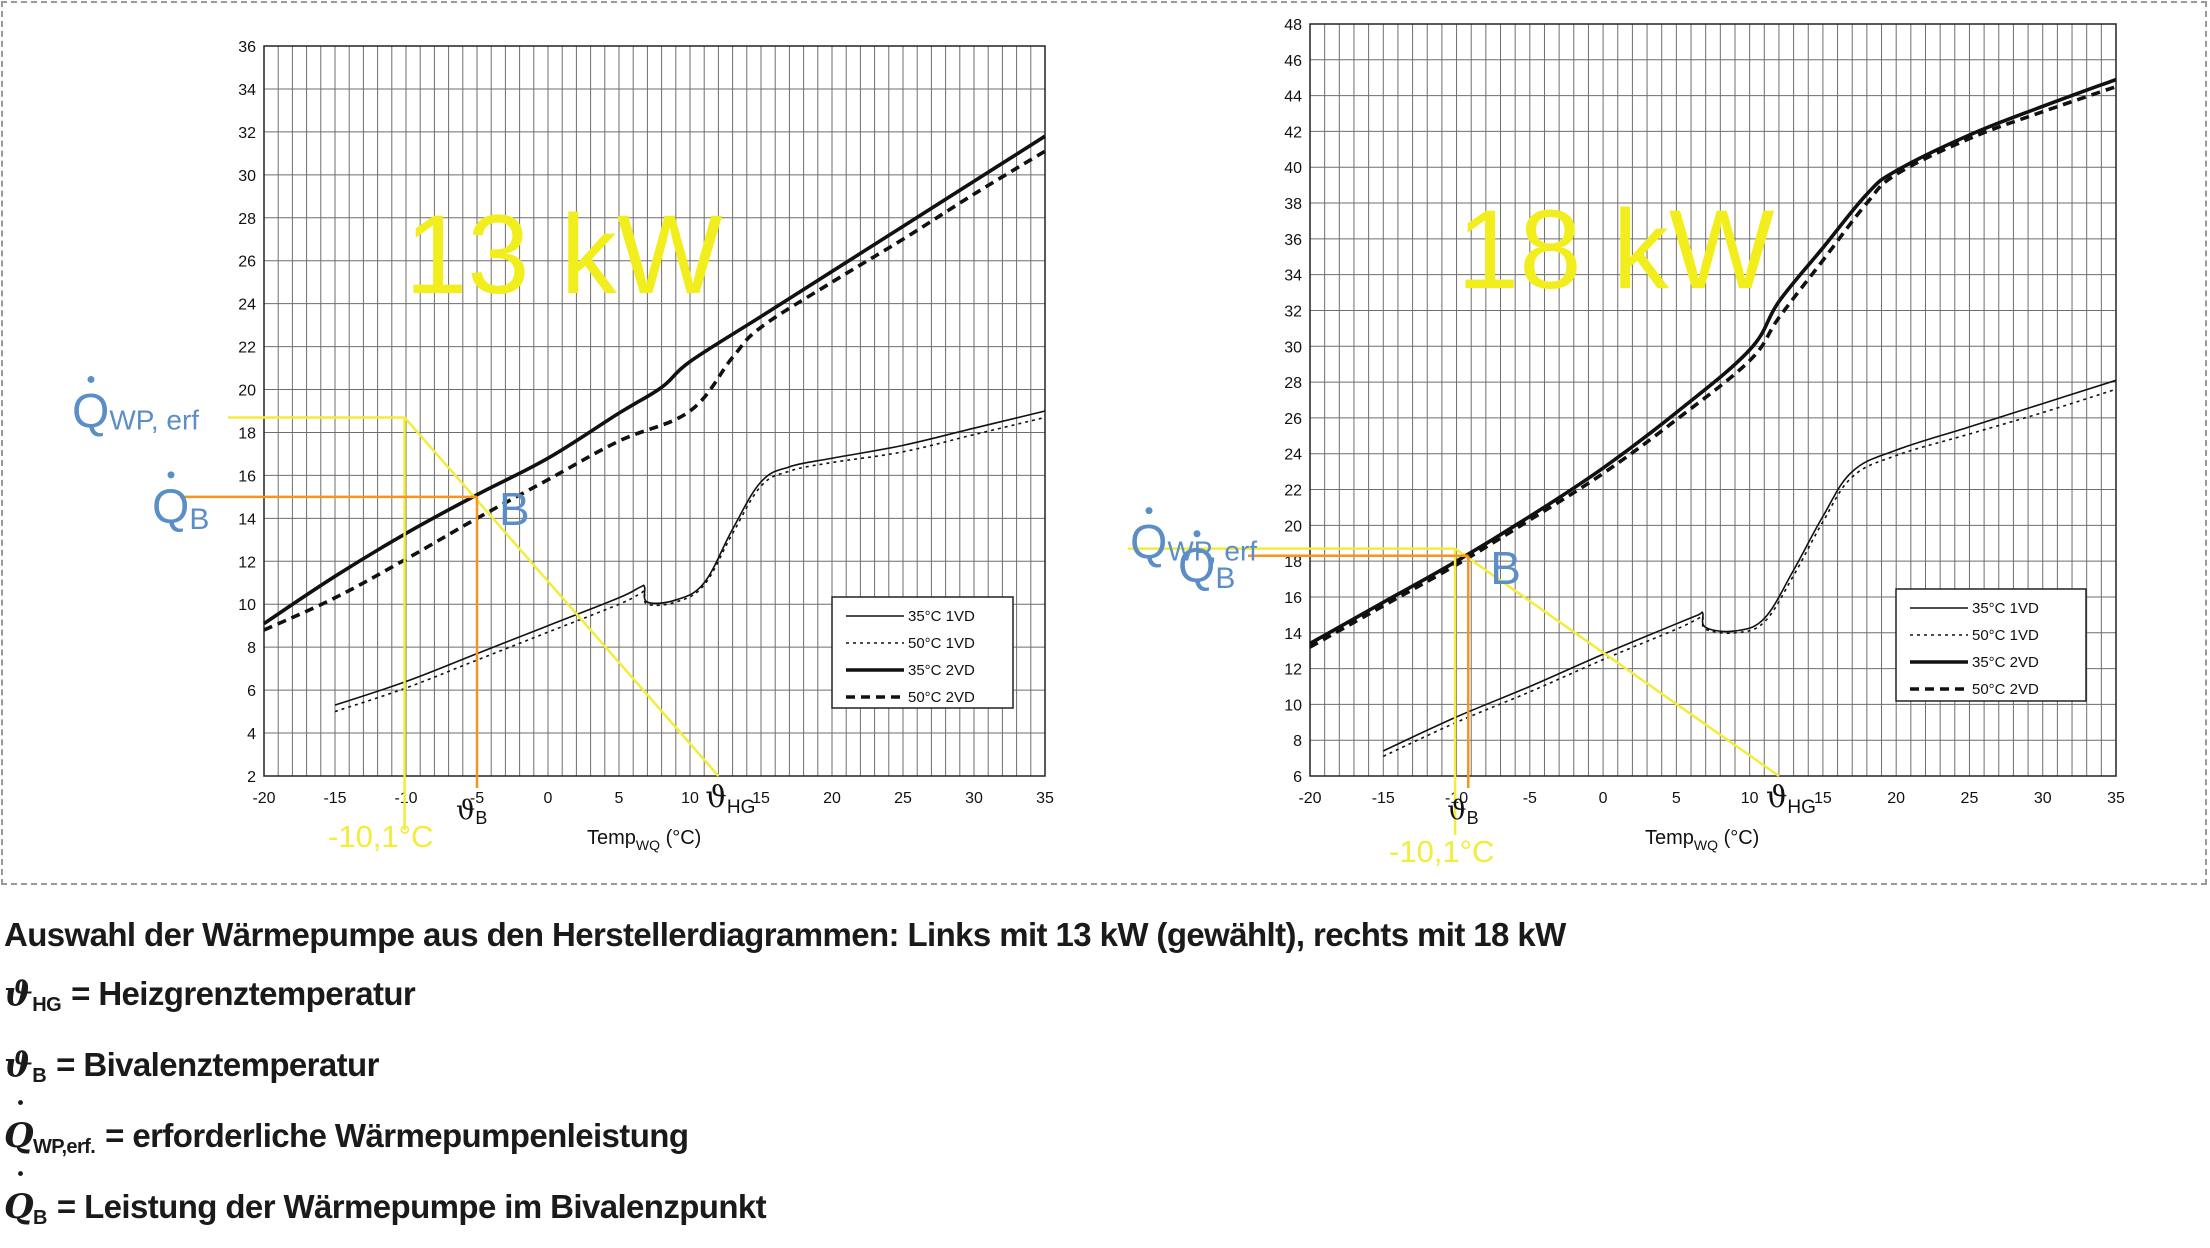 The image size is (2210, 1248). I want to click on r-capacity-label: 18 kW, so click(1616, 249).